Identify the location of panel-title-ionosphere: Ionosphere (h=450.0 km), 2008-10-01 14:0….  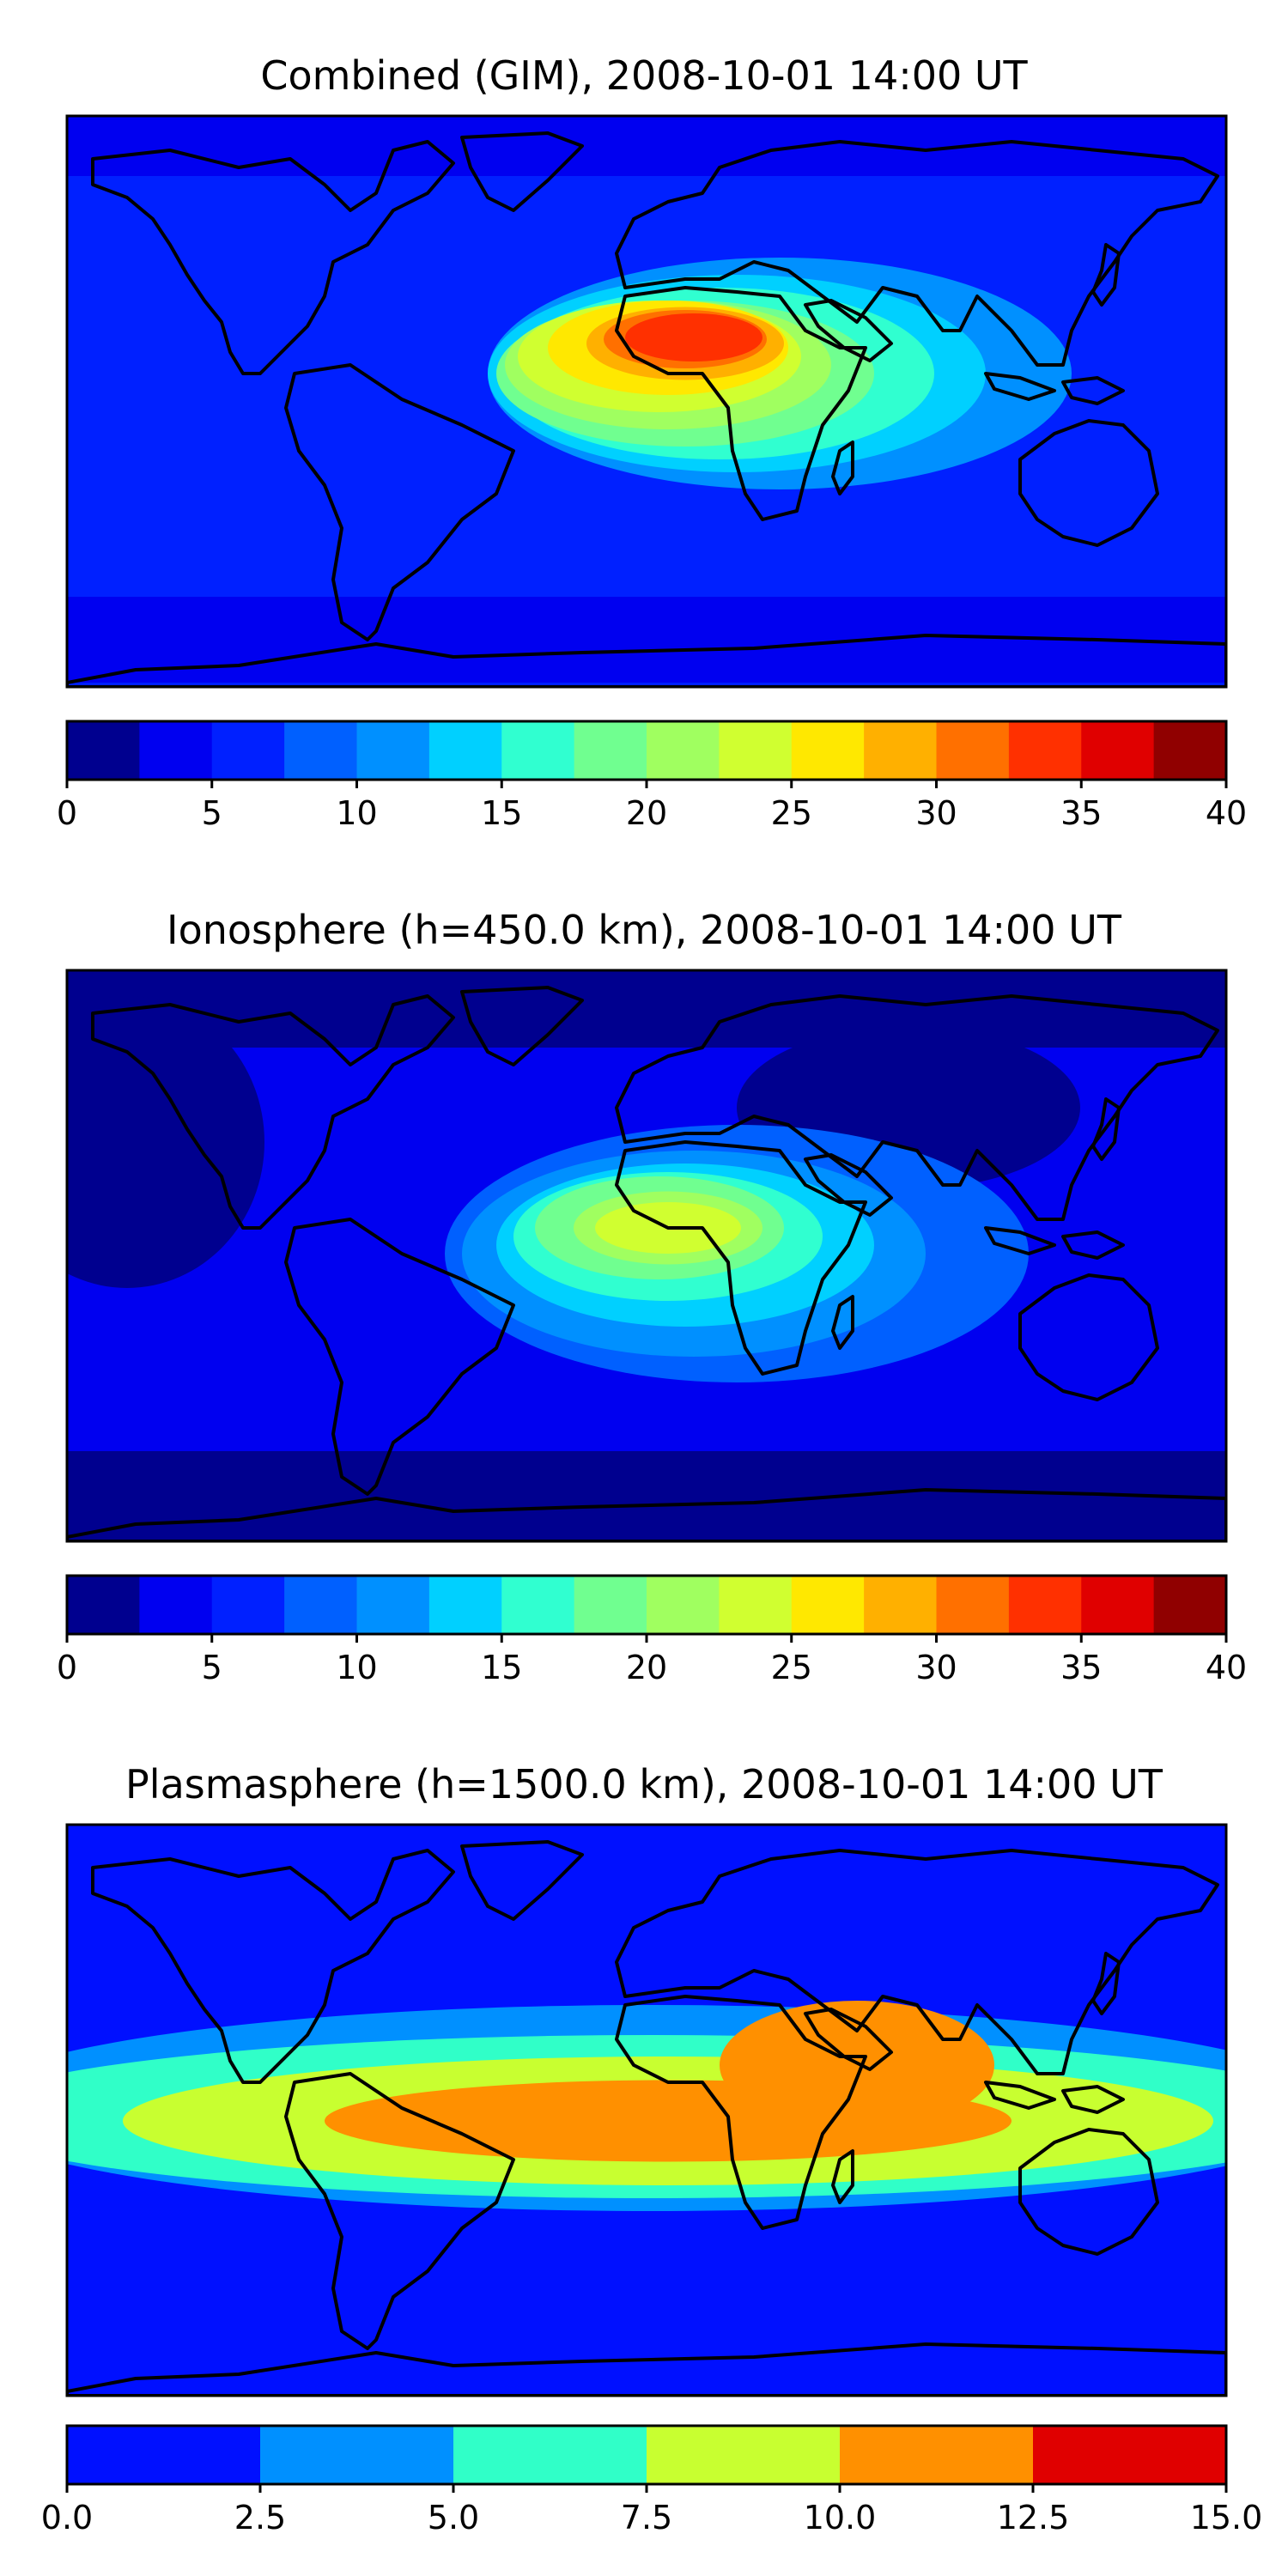
(644, 930).